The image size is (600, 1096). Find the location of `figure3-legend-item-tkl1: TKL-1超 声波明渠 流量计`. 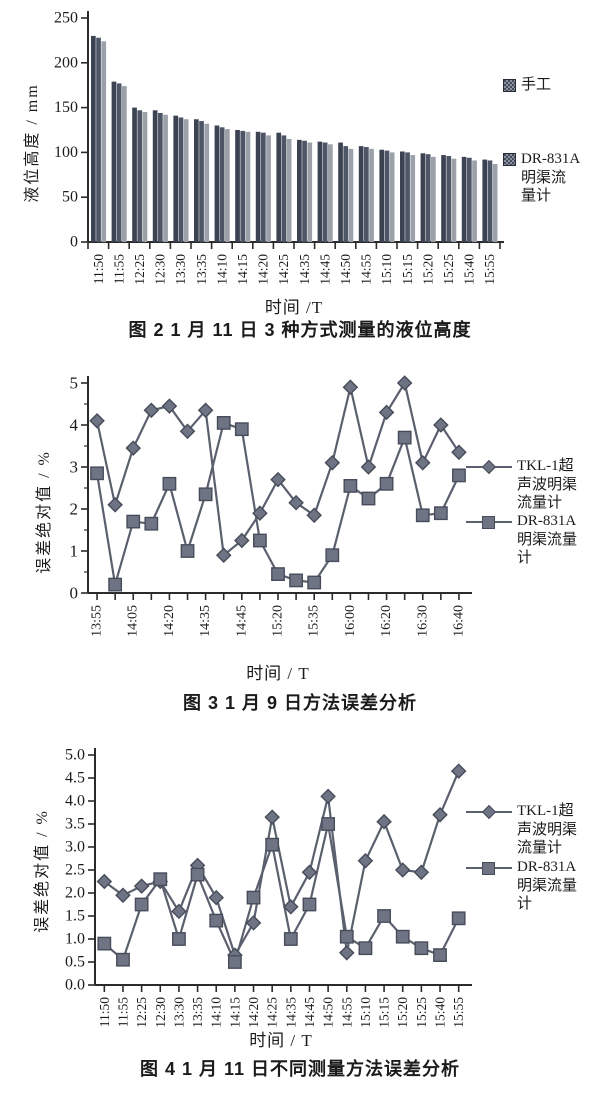

figure3-legend-item-tkl1: TKL-1超 声波明渠 流量计 is located at coordinates (521, 485).